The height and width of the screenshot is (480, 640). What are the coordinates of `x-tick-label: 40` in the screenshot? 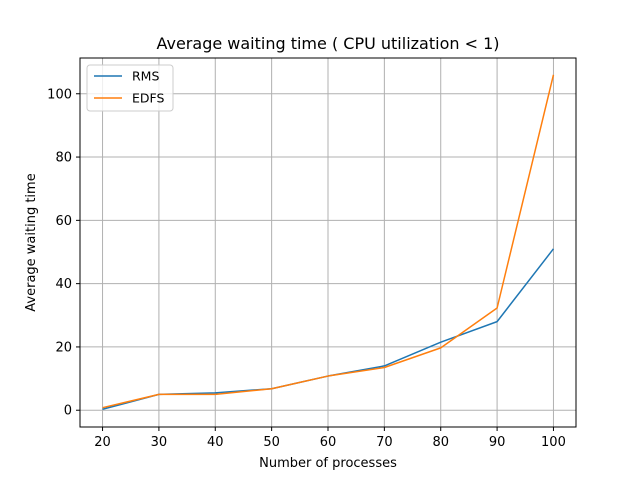 It's located at (215, 442).